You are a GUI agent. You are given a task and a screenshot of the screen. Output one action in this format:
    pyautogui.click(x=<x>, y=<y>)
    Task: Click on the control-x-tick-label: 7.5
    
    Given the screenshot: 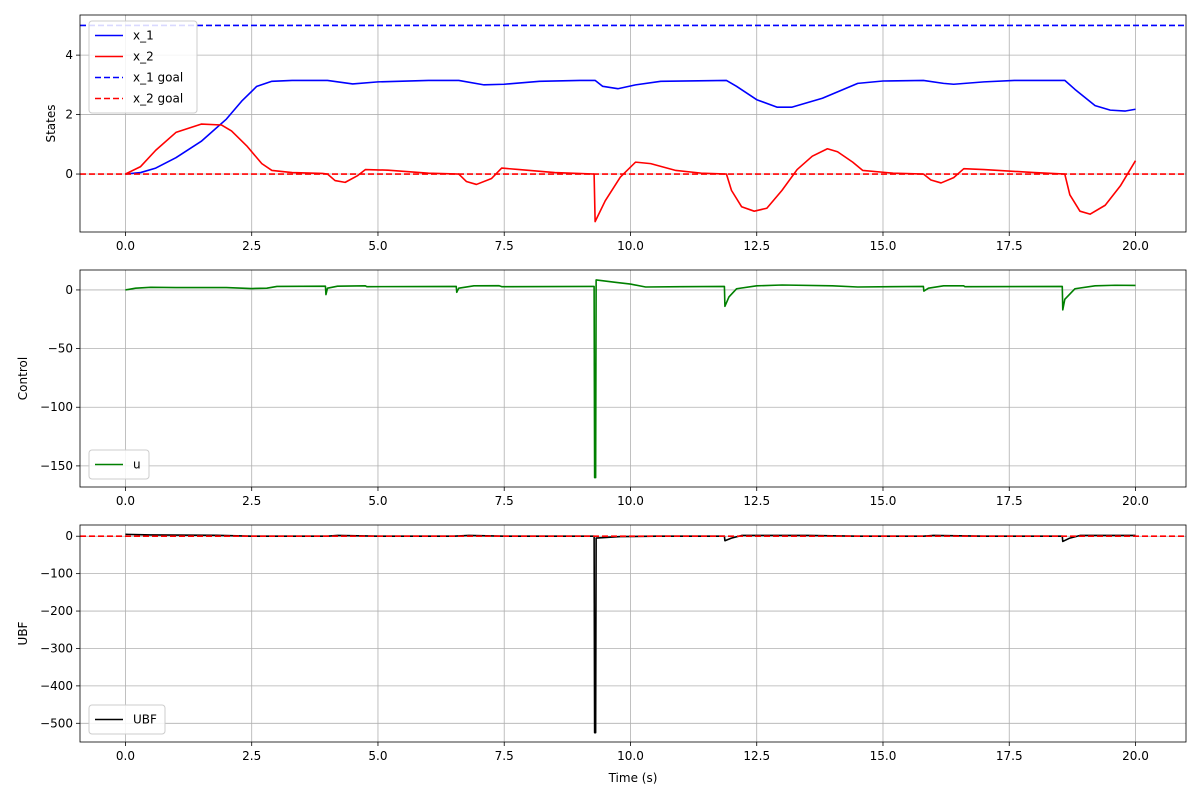 What is the action you would take?
    pyautogui.click(x=504, y=501)
    